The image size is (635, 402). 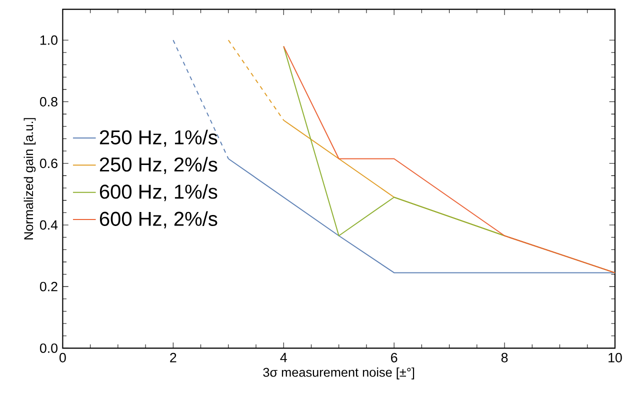 What do you see at coordinates (49, 163) in the screenshot?
I see `y-tick-label: 0.6` at bounding box center [49, 163].